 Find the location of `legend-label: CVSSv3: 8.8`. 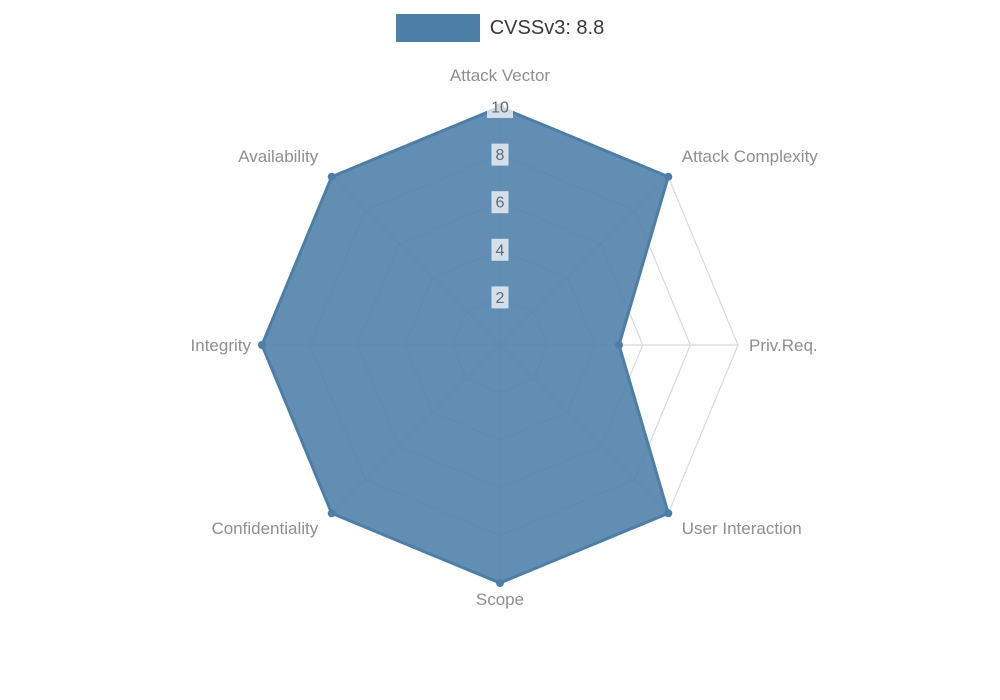

legend-label: CVSSv3: 8.8 is located at coordinates (547, 28).